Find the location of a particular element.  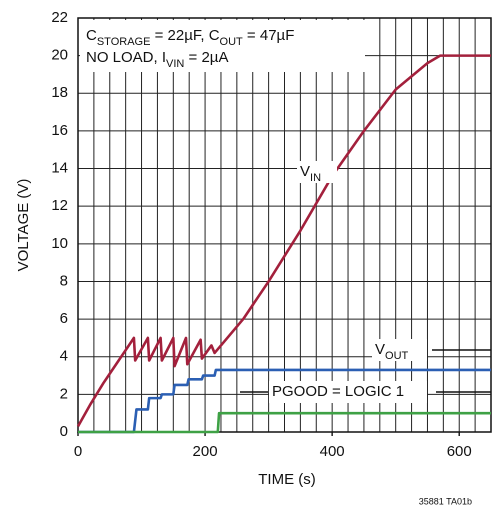

text-part: PGOOD = LOGIC 1 is located at coordinates (338, 391).